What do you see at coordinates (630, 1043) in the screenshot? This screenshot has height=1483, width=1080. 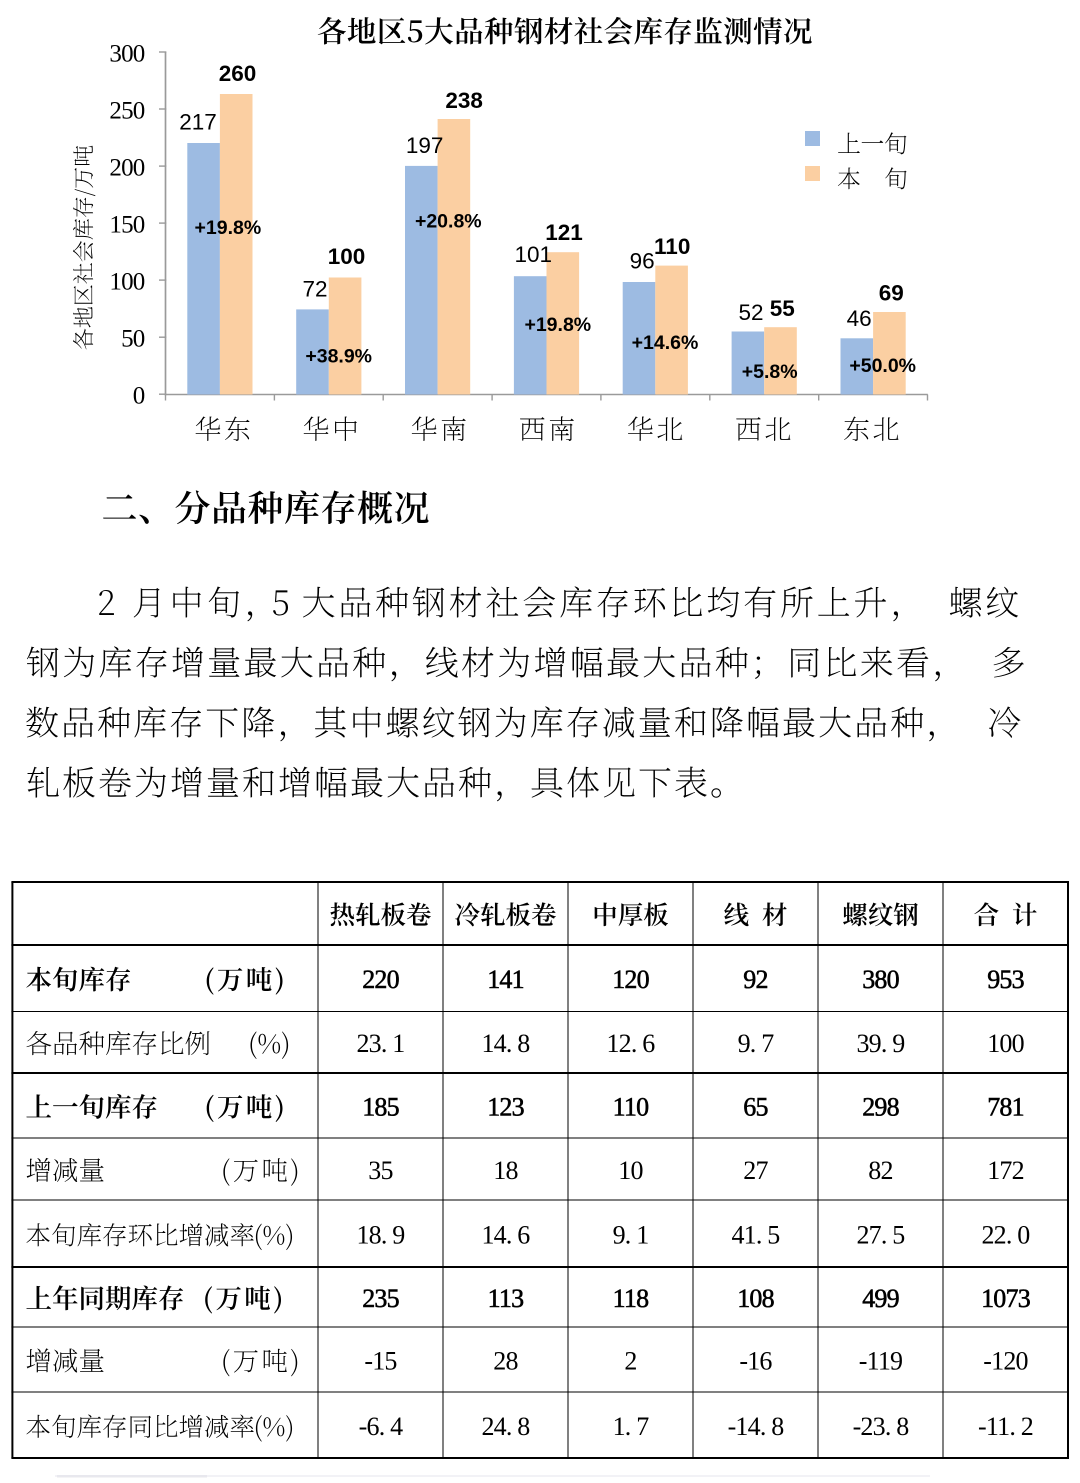 I see `svg-text: 12. 6` at bounding box center [630, 1043].